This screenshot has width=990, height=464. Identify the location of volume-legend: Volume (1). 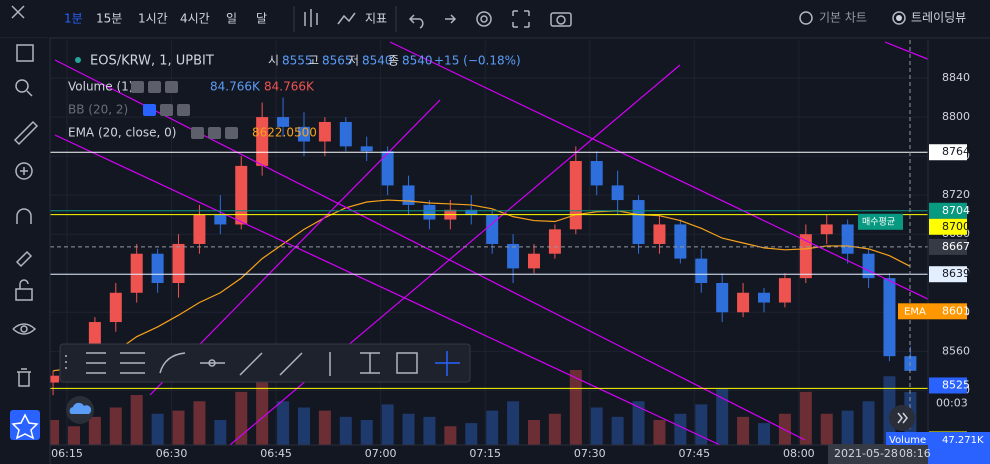
(100, 87).